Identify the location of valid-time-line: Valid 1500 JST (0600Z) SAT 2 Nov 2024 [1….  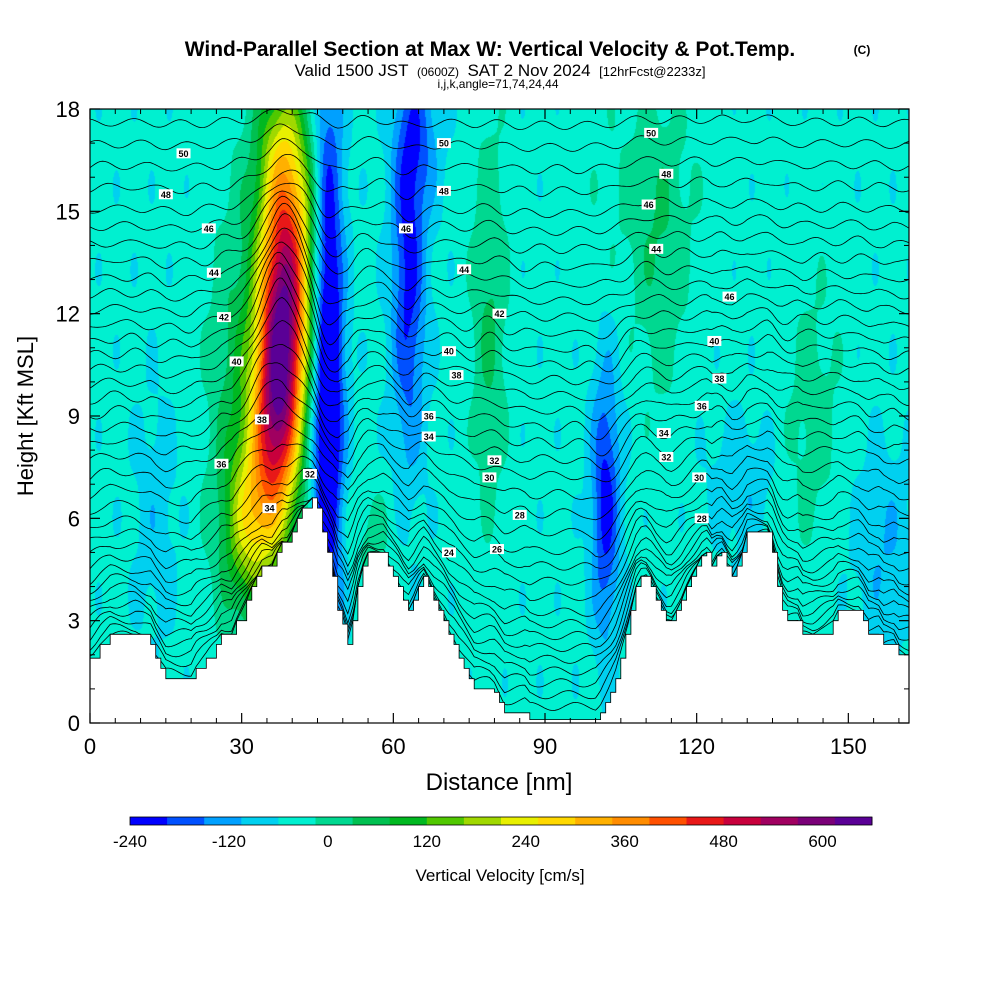
(499, 70).